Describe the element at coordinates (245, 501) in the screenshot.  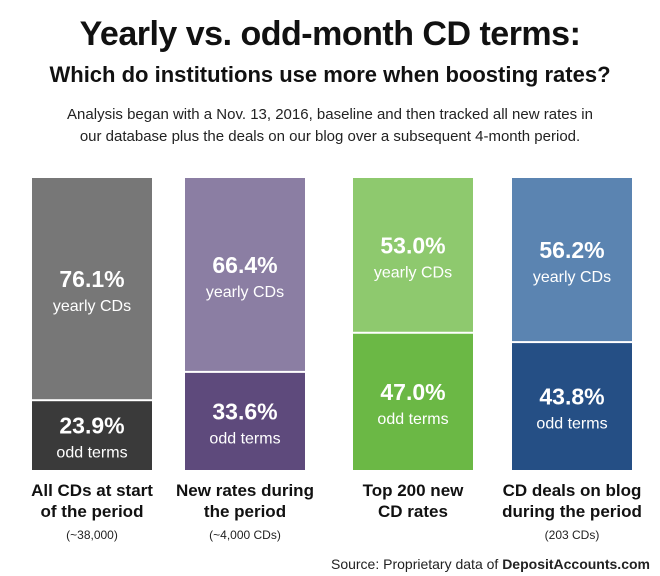
I see `category-label-2: New rates during the period` at that location.